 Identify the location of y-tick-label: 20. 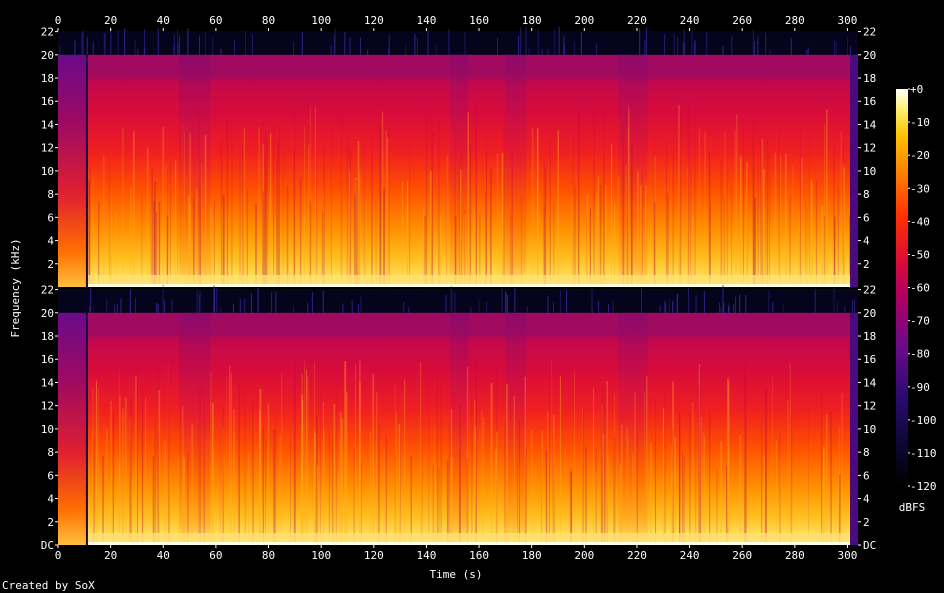
(869, 55).